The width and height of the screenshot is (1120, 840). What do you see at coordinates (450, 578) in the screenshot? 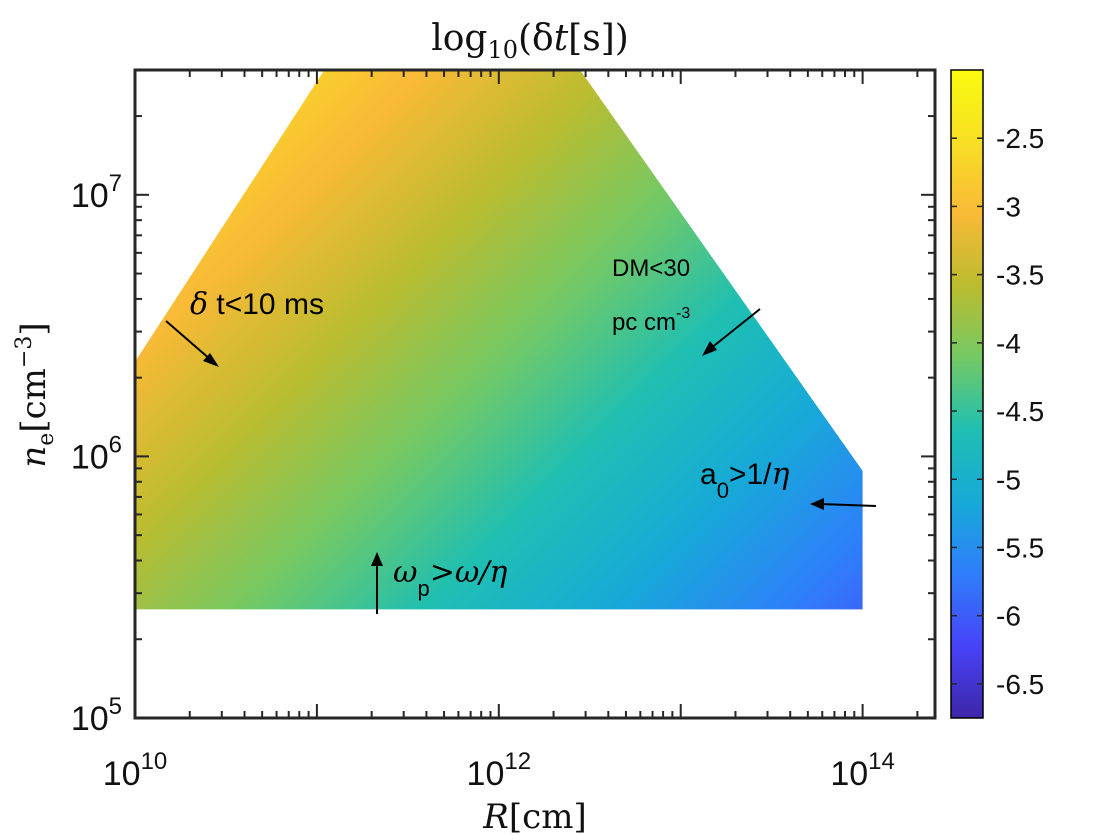
I see `annotation-wp-label: ωp>ω/η` at bounding box center [450, 578].